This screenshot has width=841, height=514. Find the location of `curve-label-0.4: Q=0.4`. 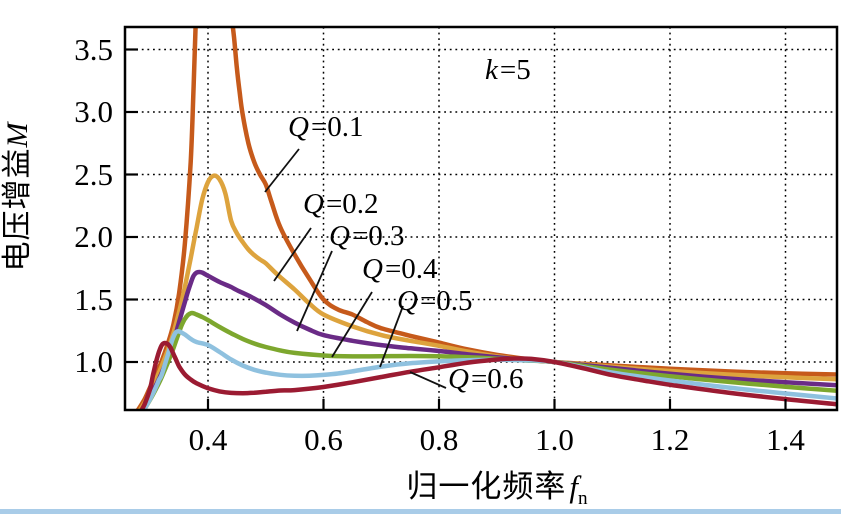

curve-label-0.4: Q=0.4 is located at coordinates (400, 269).